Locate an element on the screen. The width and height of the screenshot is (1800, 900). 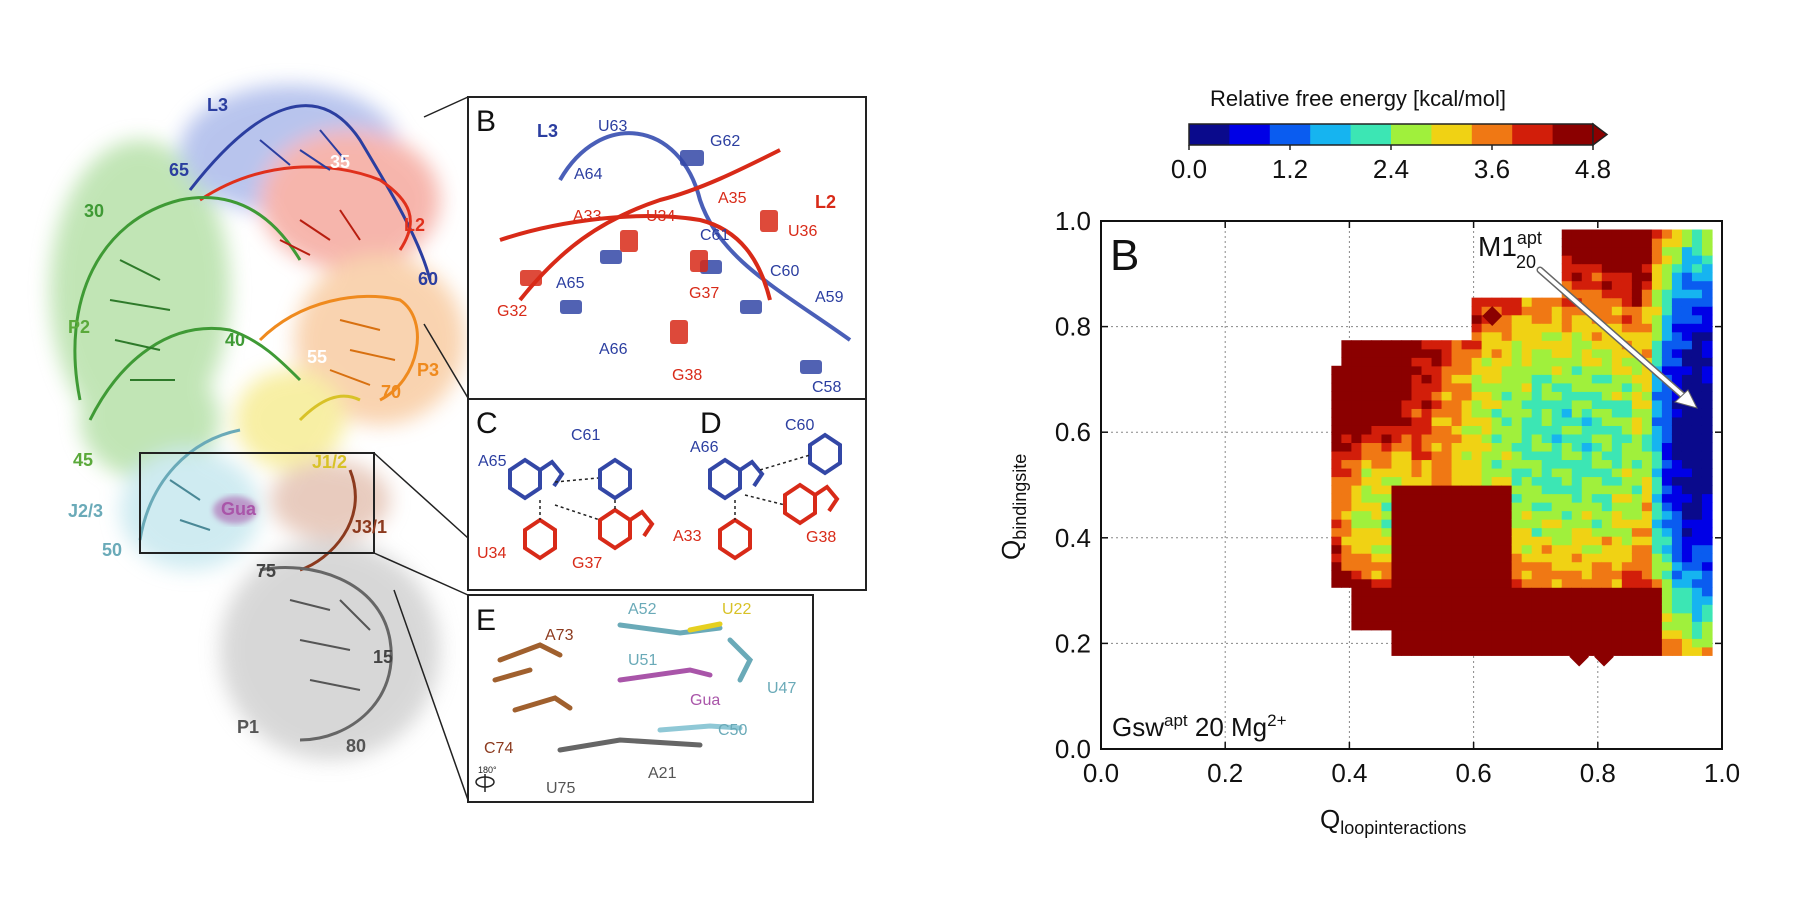
panel-e-letter: E is located at coordinates (486, 620).